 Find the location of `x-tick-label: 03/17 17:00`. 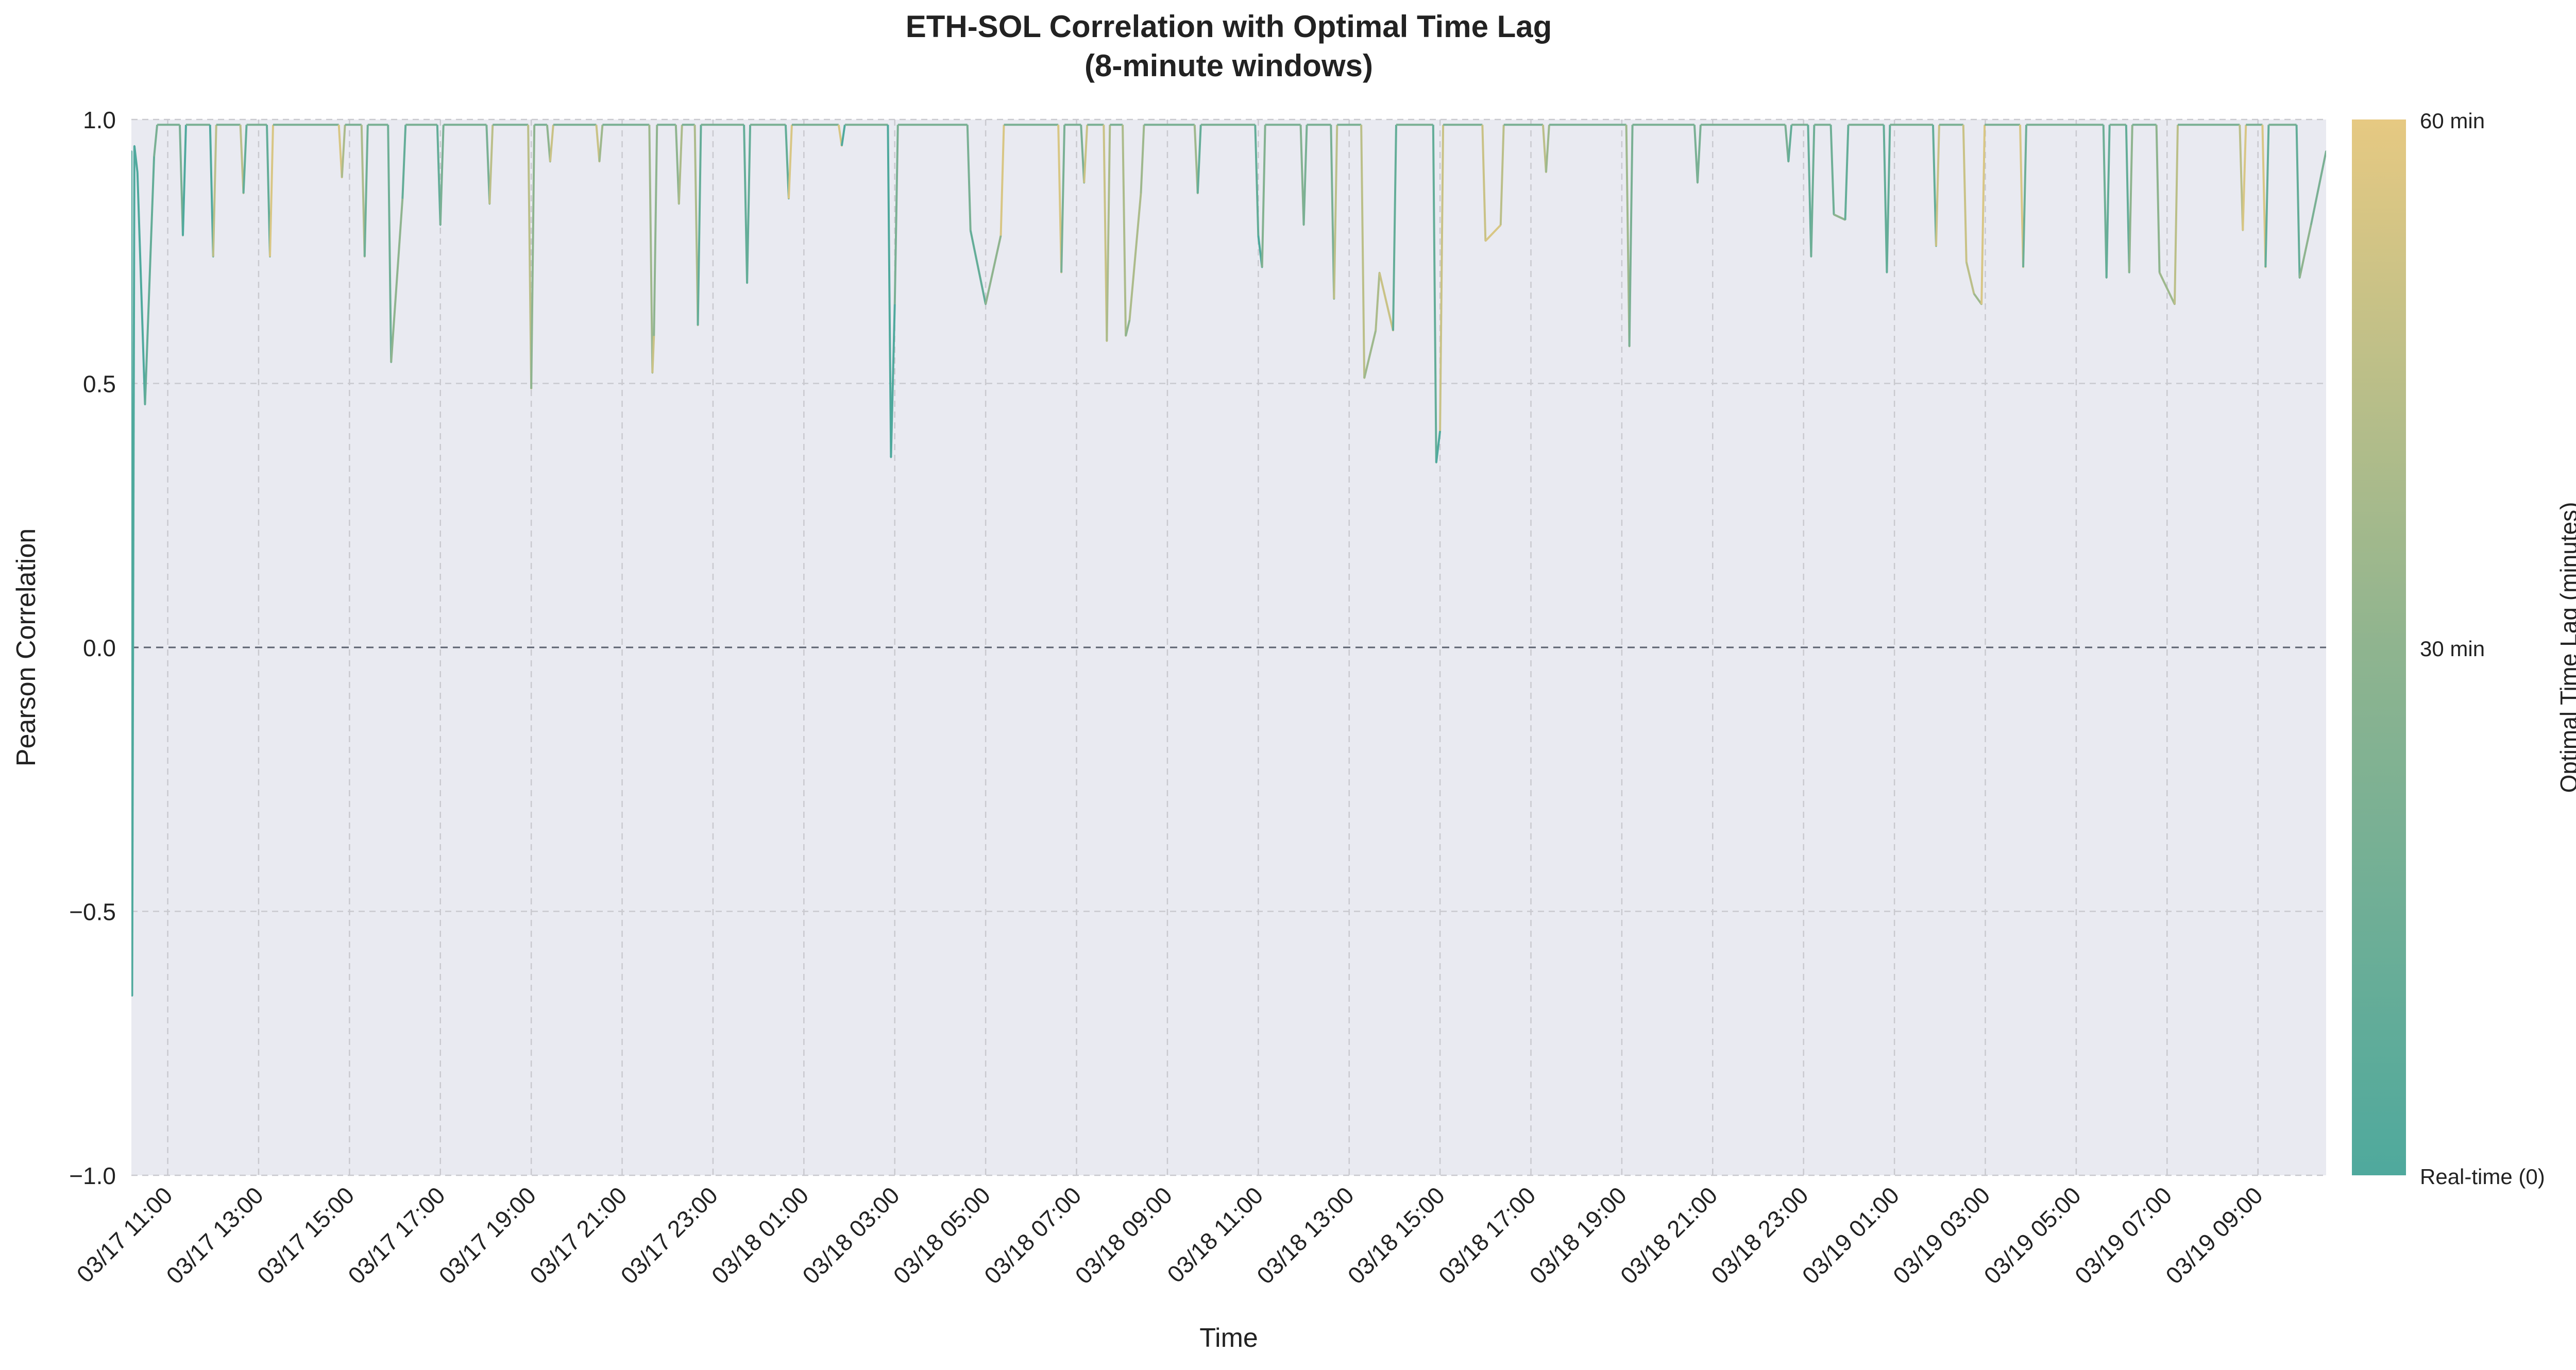

x-tick-label: 03/17 17:00 is located at coordinates (396, 1235).